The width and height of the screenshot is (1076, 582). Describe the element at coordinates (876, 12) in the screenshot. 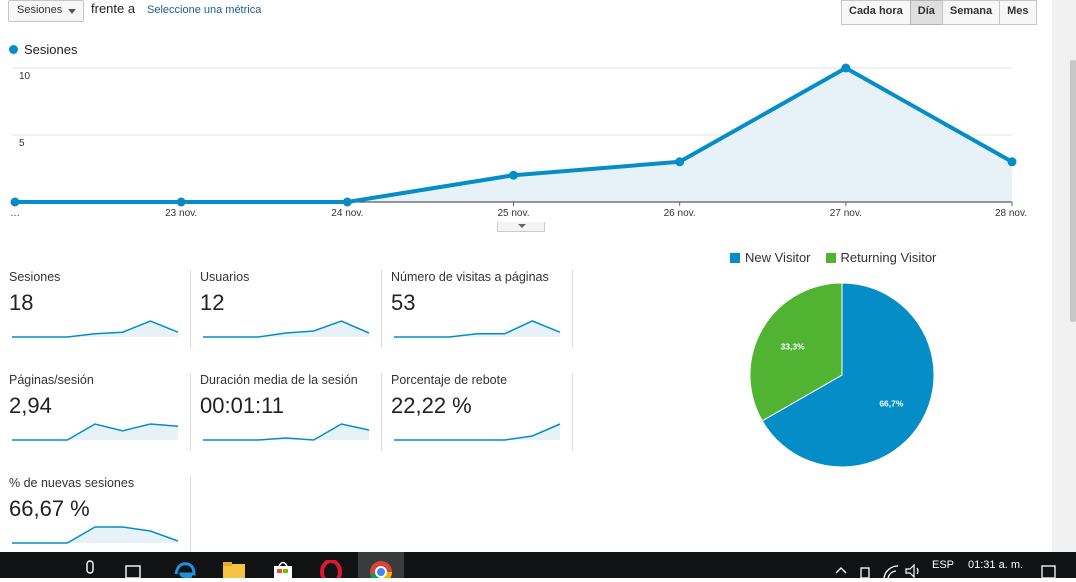

I see `period-hourly-button: Cada hora` at that location.